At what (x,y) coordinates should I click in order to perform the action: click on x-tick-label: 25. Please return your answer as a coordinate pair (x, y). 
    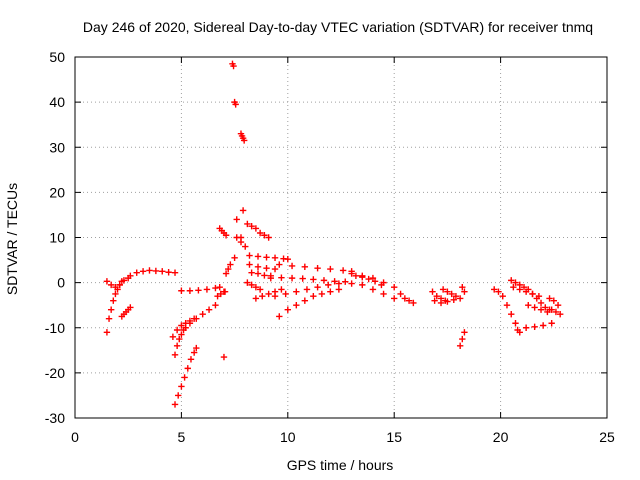
    Looking at the image, I should click on (607, 437).